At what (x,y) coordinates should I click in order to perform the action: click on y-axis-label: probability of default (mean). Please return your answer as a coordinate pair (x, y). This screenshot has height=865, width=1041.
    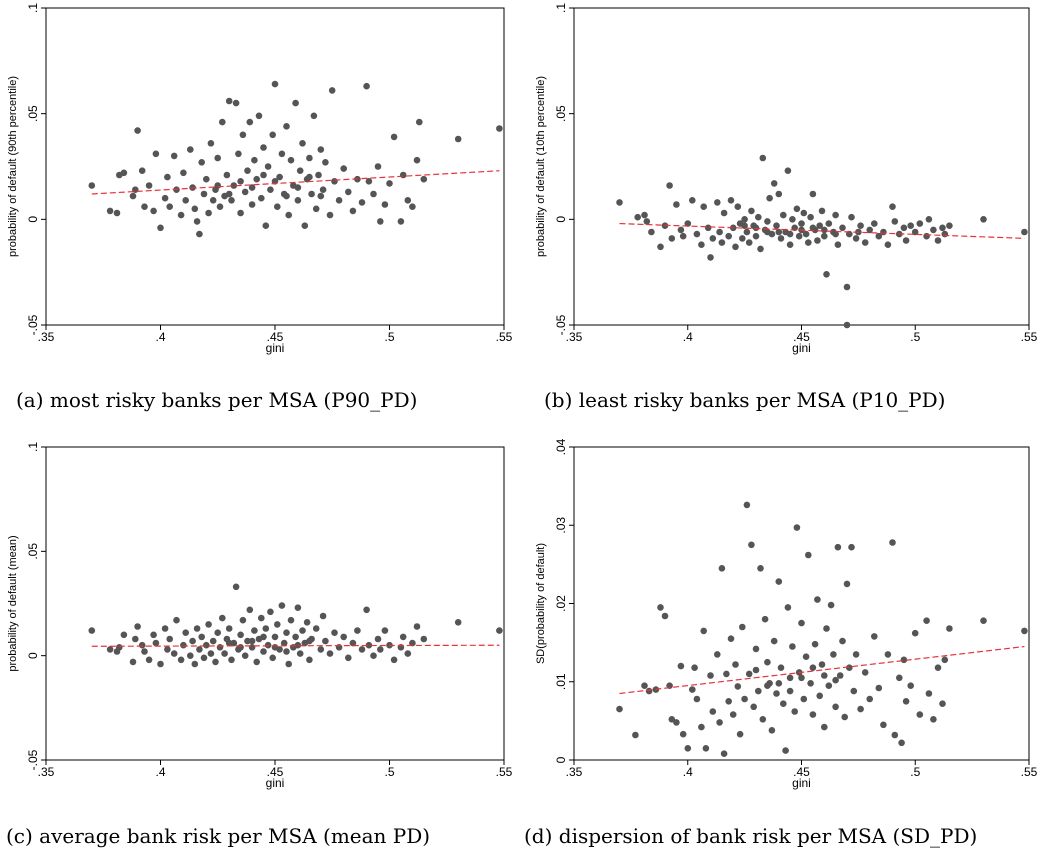
    Looking at the image, I should click on (13, 603).